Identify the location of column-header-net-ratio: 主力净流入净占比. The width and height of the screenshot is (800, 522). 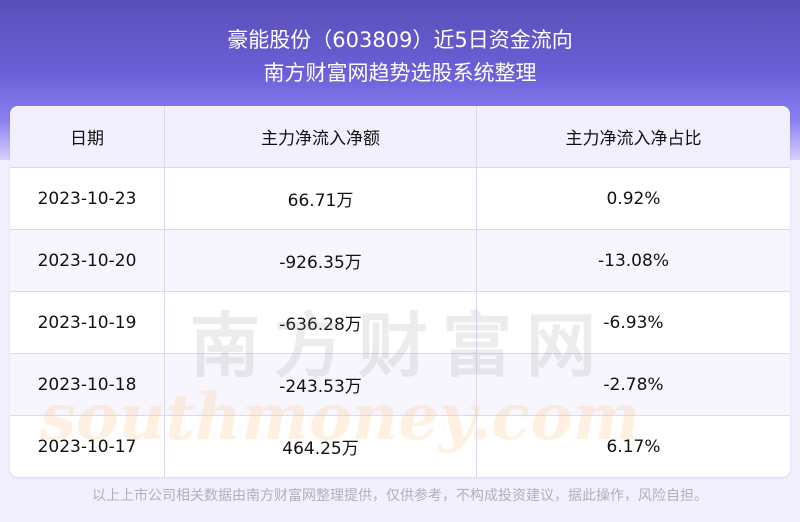
(633, 139).